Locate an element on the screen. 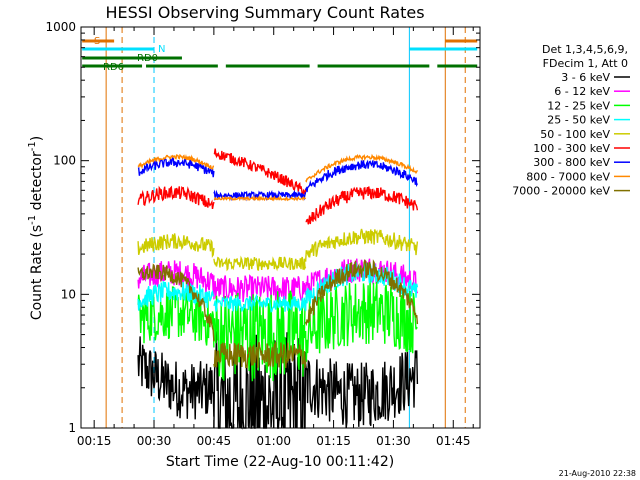  legend-header-line2: FDecim 1, Att 0 is located at coordinates (585, 63).